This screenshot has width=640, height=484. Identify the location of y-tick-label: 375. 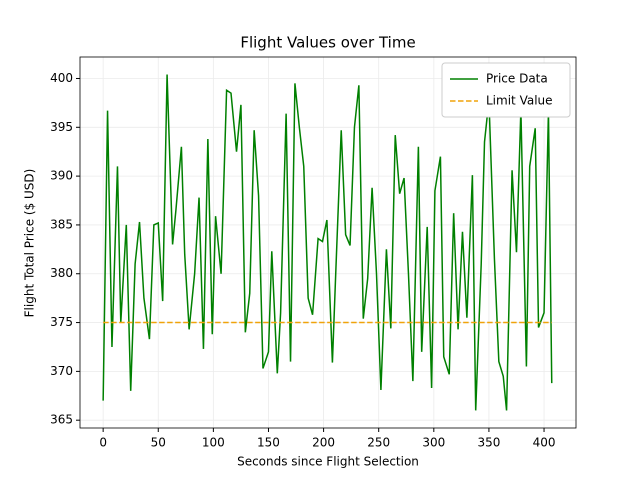
(61, 322).